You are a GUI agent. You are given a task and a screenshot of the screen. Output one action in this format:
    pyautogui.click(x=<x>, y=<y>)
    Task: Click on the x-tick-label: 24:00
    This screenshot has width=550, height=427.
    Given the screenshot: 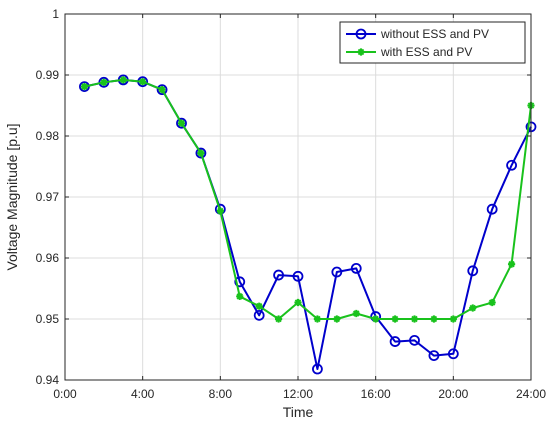 What is the action you would take?
    pyautogui.click(x=531, y=394)
    